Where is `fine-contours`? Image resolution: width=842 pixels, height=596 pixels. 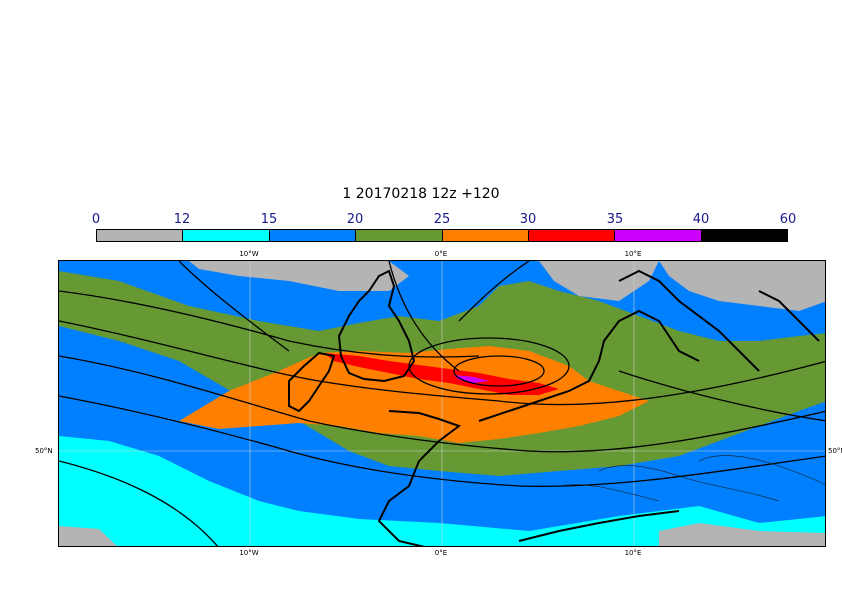 fine-contours is located at coordinates (691, 478).